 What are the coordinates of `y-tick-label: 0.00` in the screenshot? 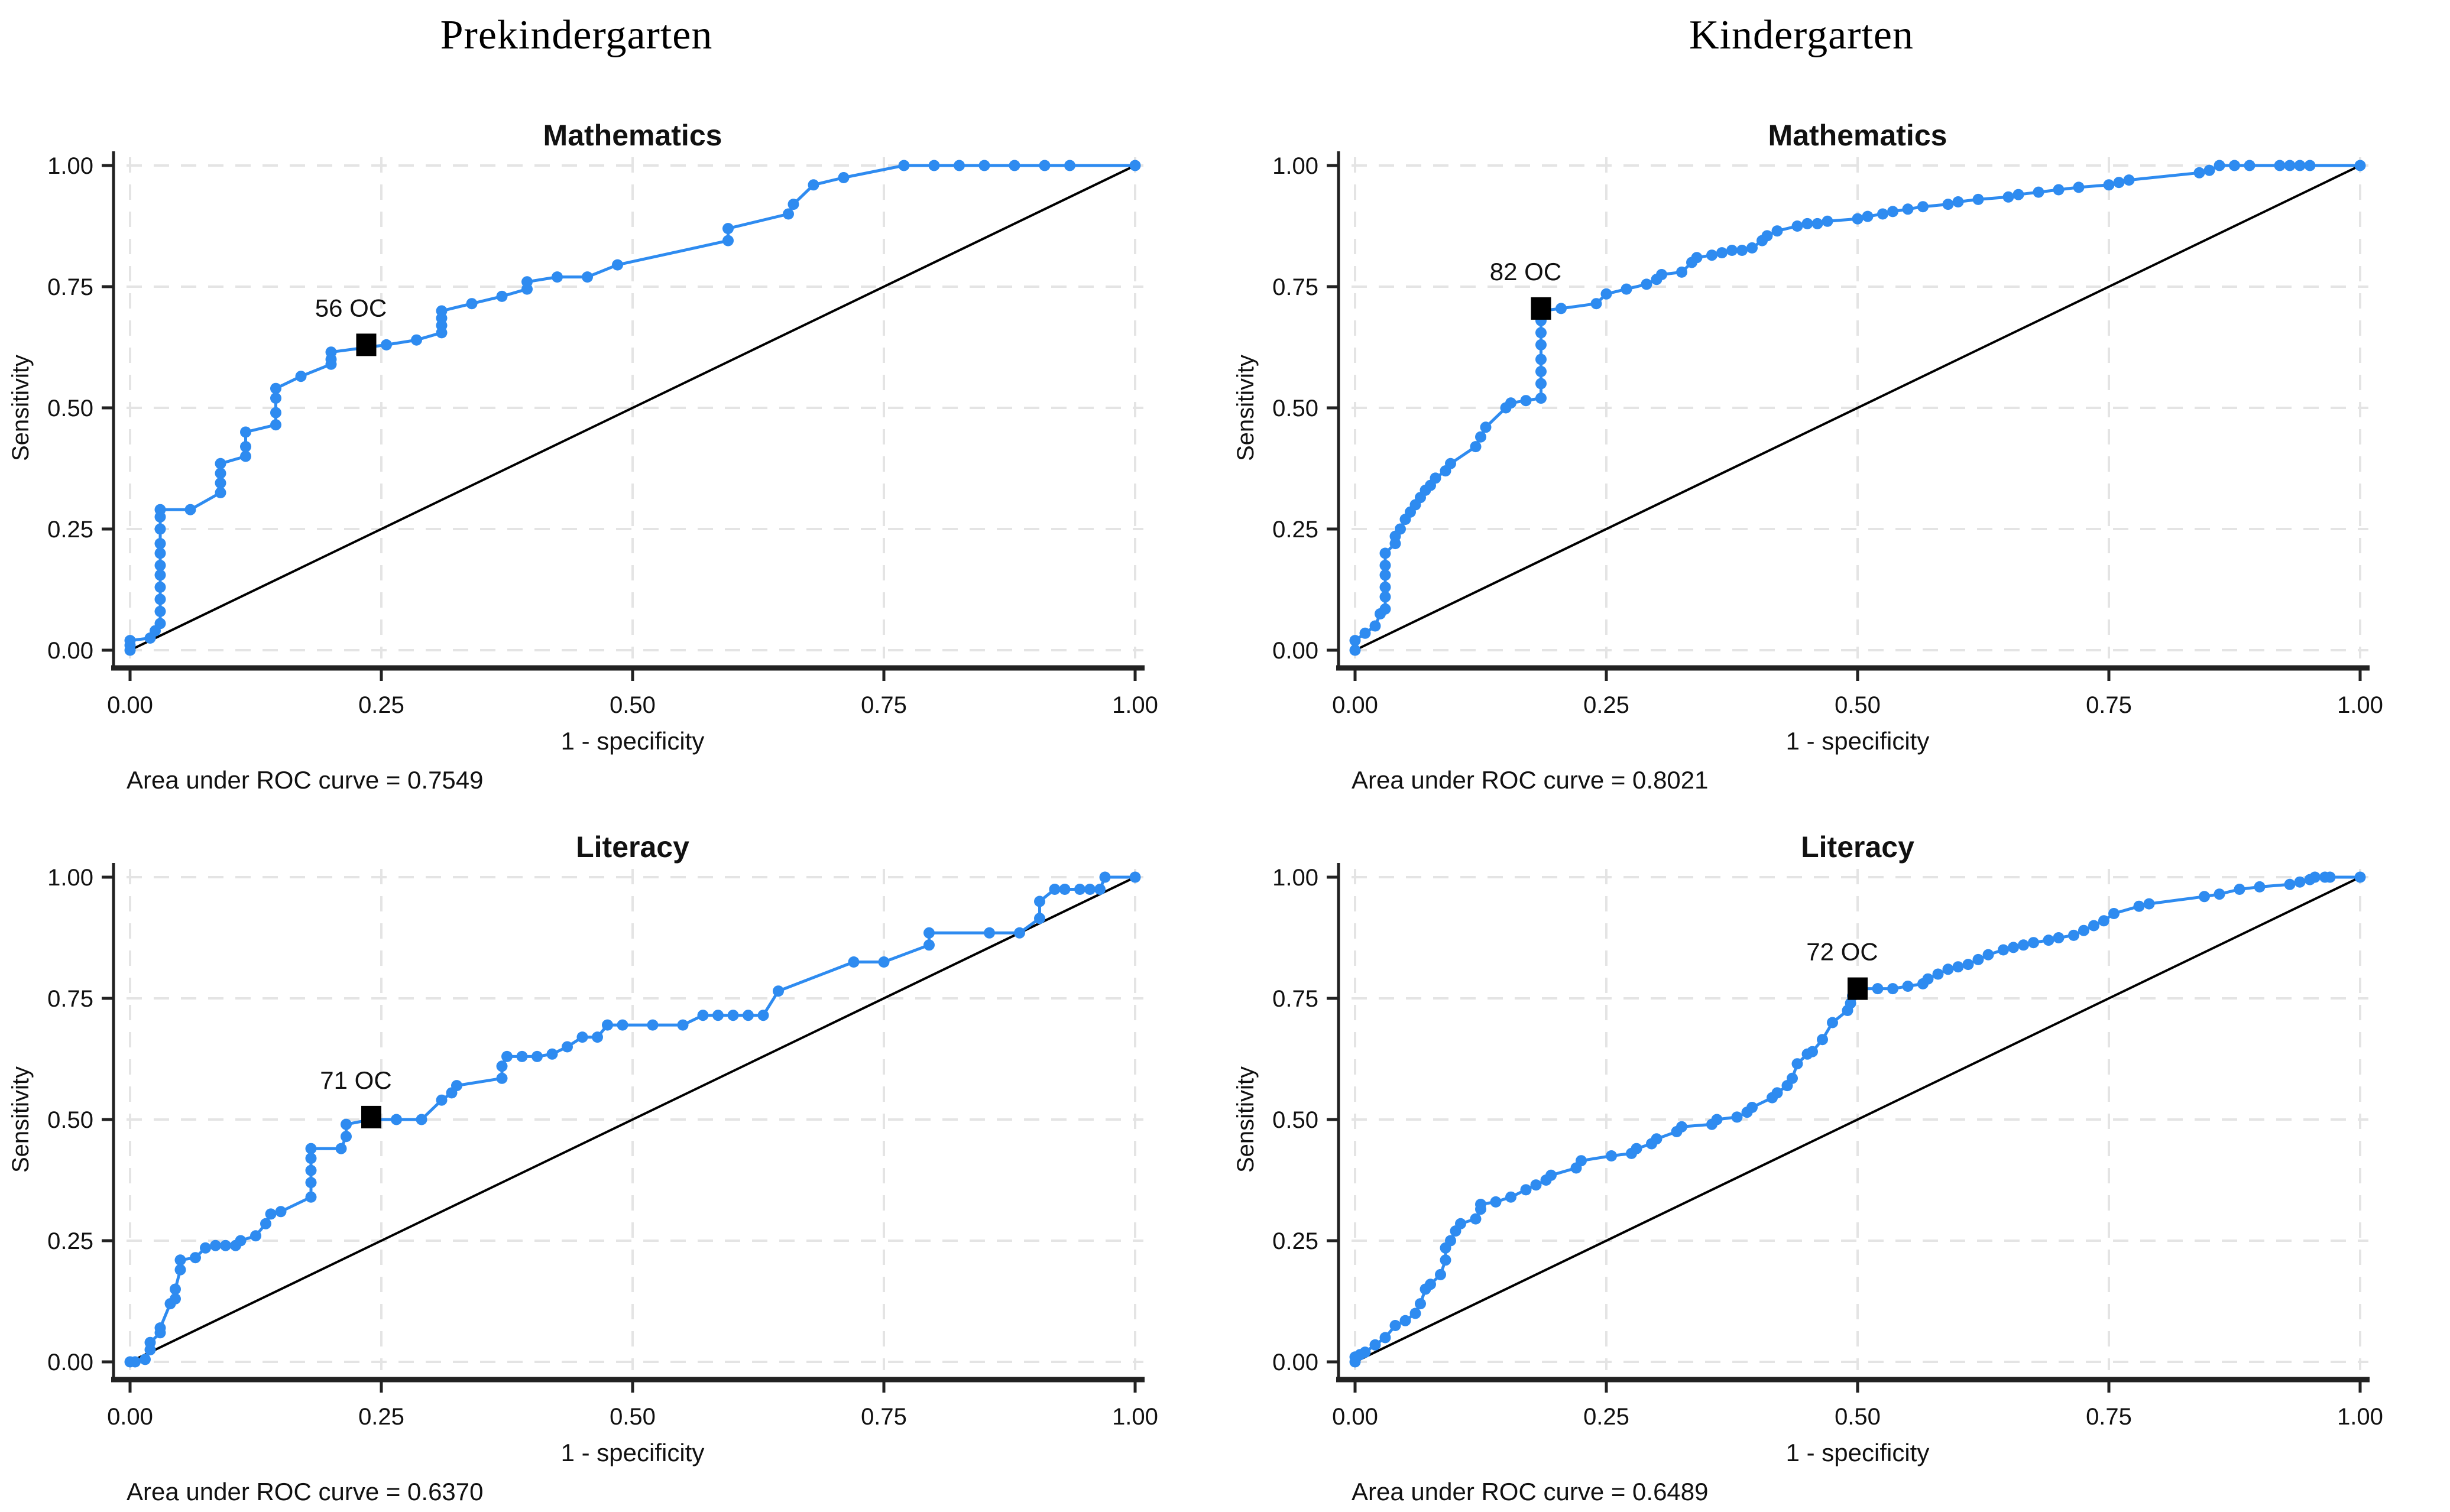 It's located at (1295, 651).